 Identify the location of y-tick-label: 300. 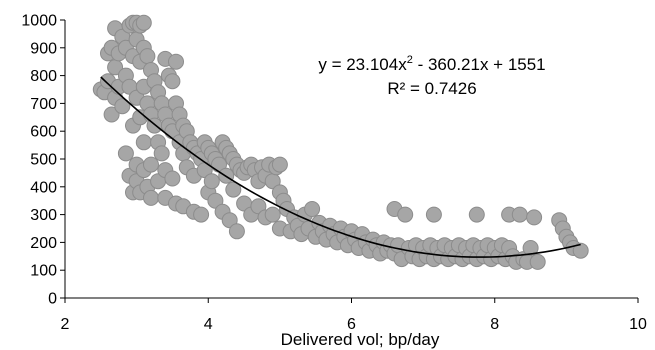
(43, 215).